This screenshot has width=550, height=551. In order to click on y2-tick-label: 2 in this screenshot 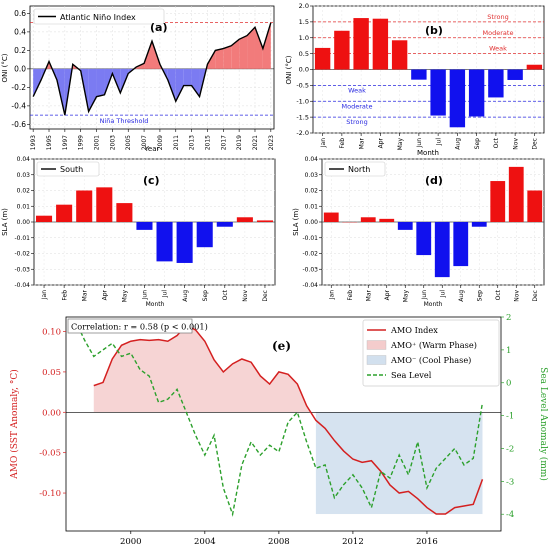, I will do `click(508, 318)`.